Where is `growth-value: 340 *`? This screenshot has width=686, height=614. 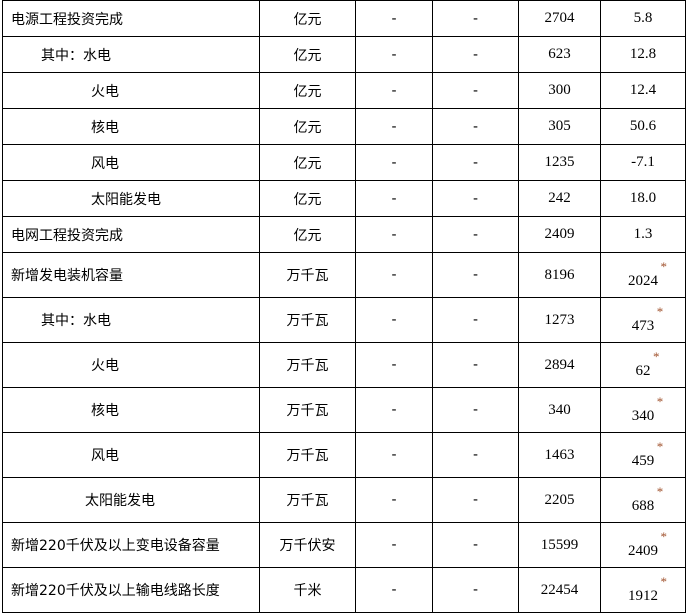
growth-value: 340 * is located at coordinates (647, 409).